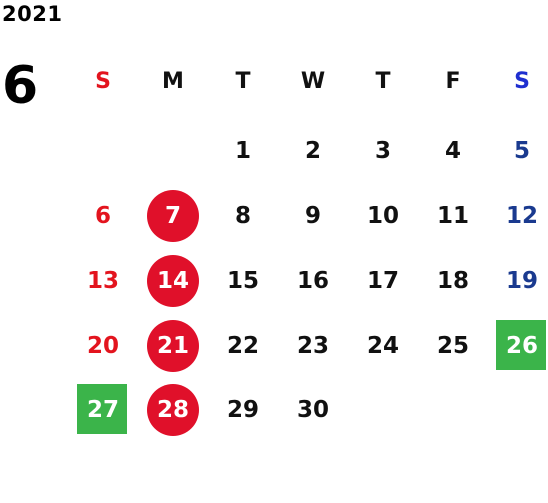  I want to click on day-cell: 9, so click(313, 216).